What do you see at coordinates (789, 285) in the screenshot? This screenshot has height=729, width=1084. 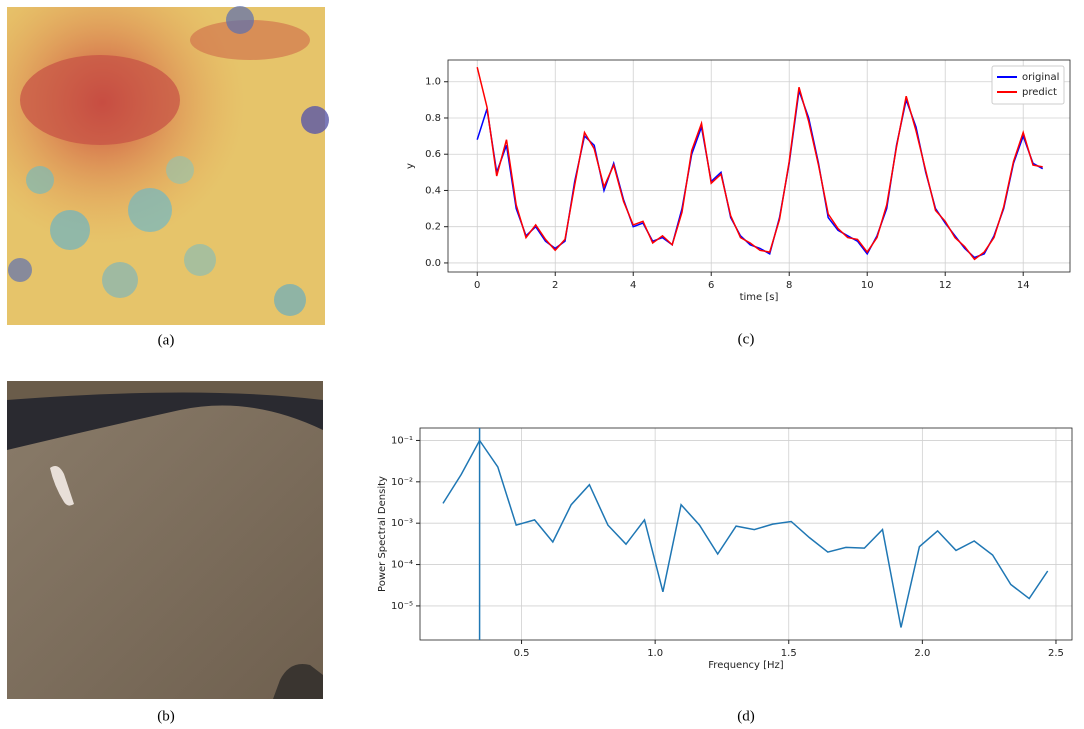 I see `x-tick-label: 8` at bounding box center [789, 285].